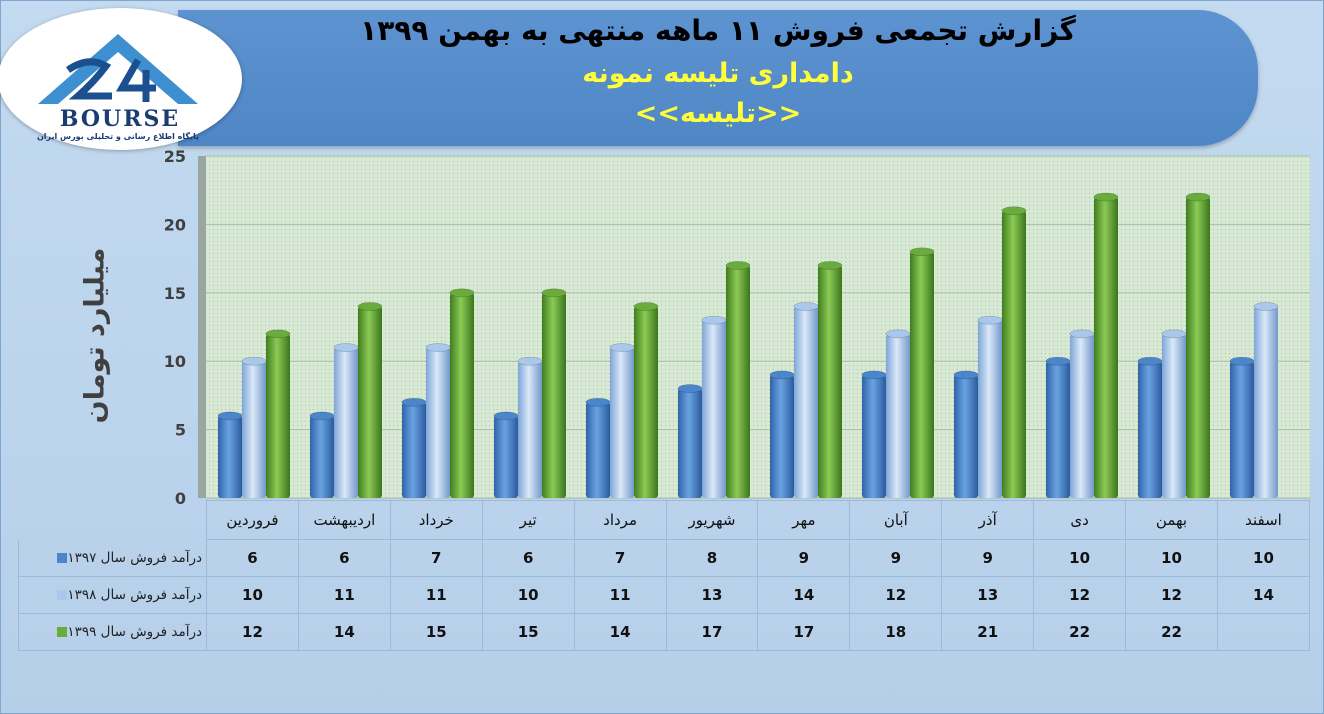 The width and height of the screenshot is (1324, 714). Describe the element at coordinates (988, 632) in the screenshot. I see `table-cell: 21` at that location.